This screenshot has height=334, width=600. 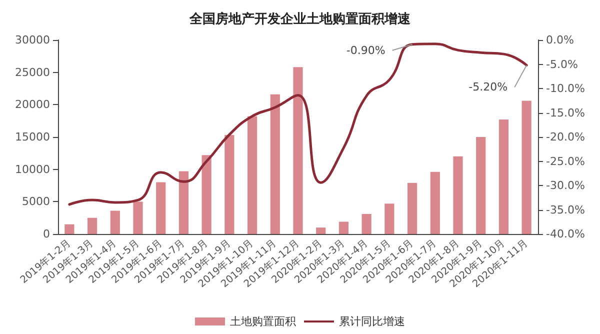 I want to click on data-label: -0.90%, so click(x=366, y=50).